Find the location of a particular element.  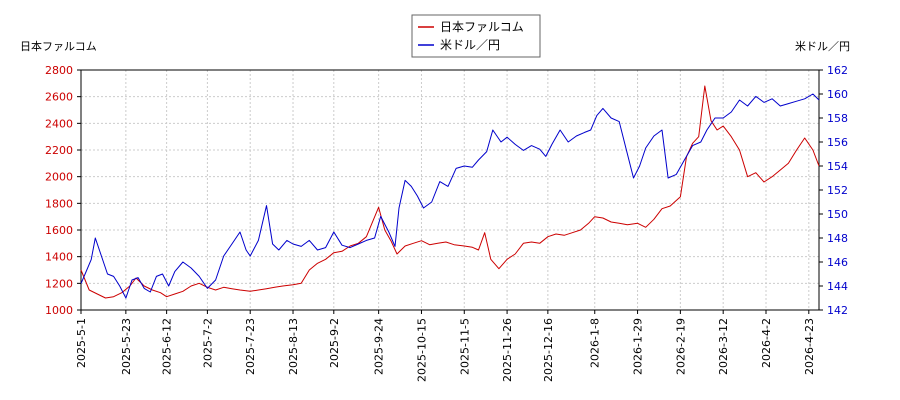

left-tick-label: 2000 is located at coordinates (59, 177).